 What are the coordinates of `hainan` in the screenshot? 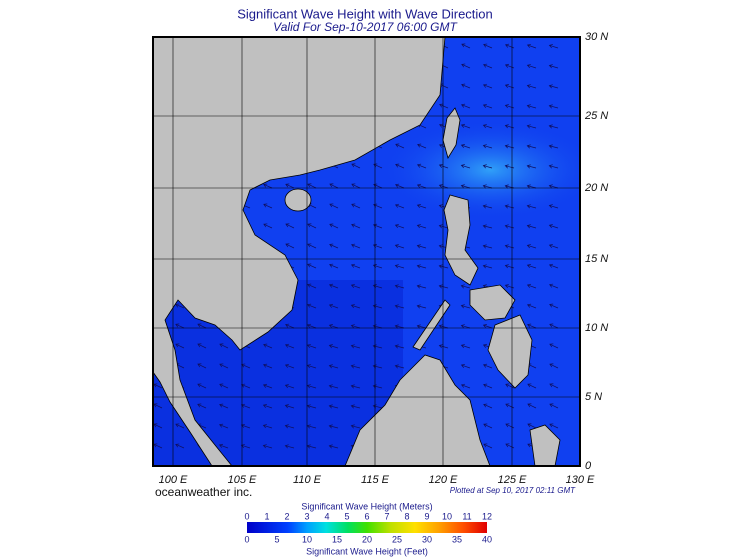 It's located at (298, 200).